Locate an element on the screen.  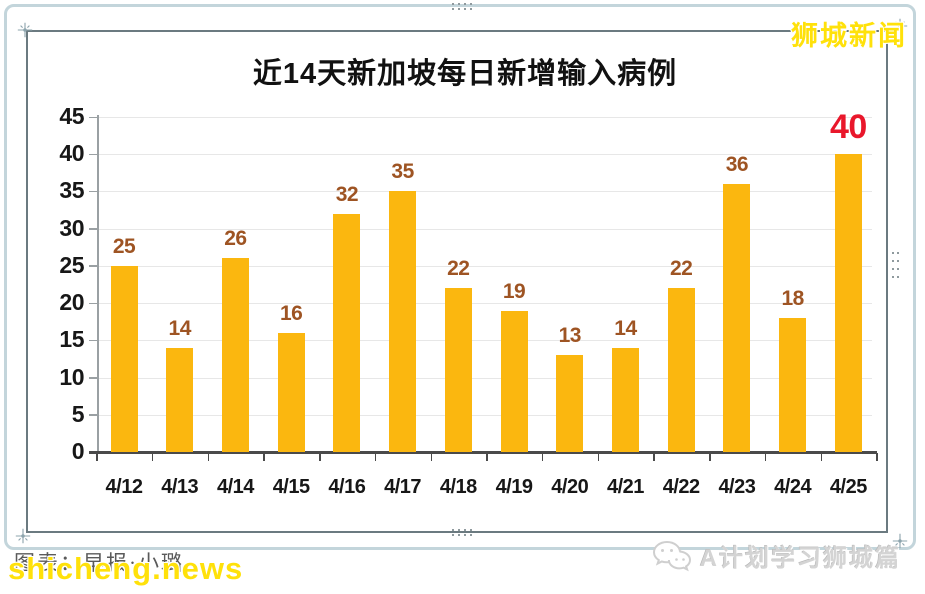
y-axis-label: 20 is located at coordinates (71, 302).